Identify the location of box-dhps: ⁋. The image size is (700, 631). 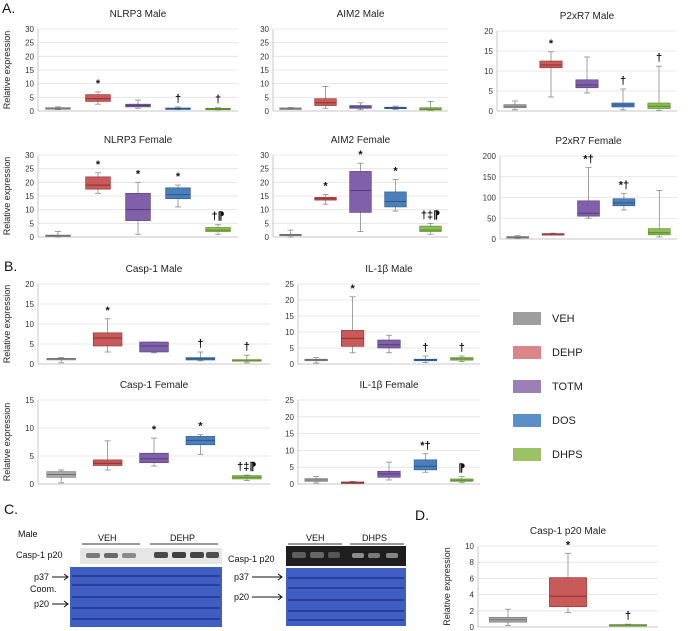
(462, 473).